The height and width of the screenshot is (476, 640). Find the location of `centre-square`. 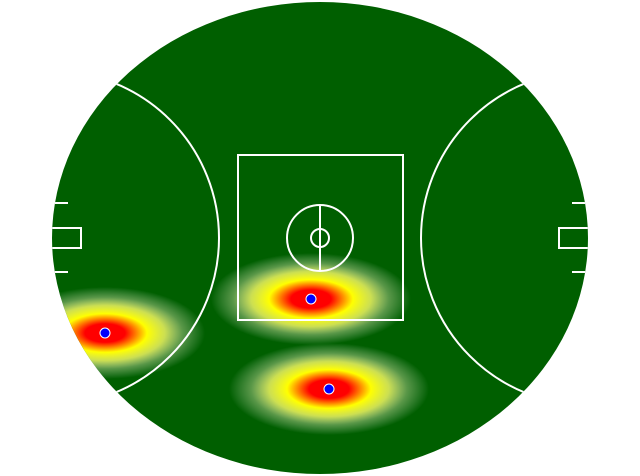

centre-square is located at coordinates (320, 237).